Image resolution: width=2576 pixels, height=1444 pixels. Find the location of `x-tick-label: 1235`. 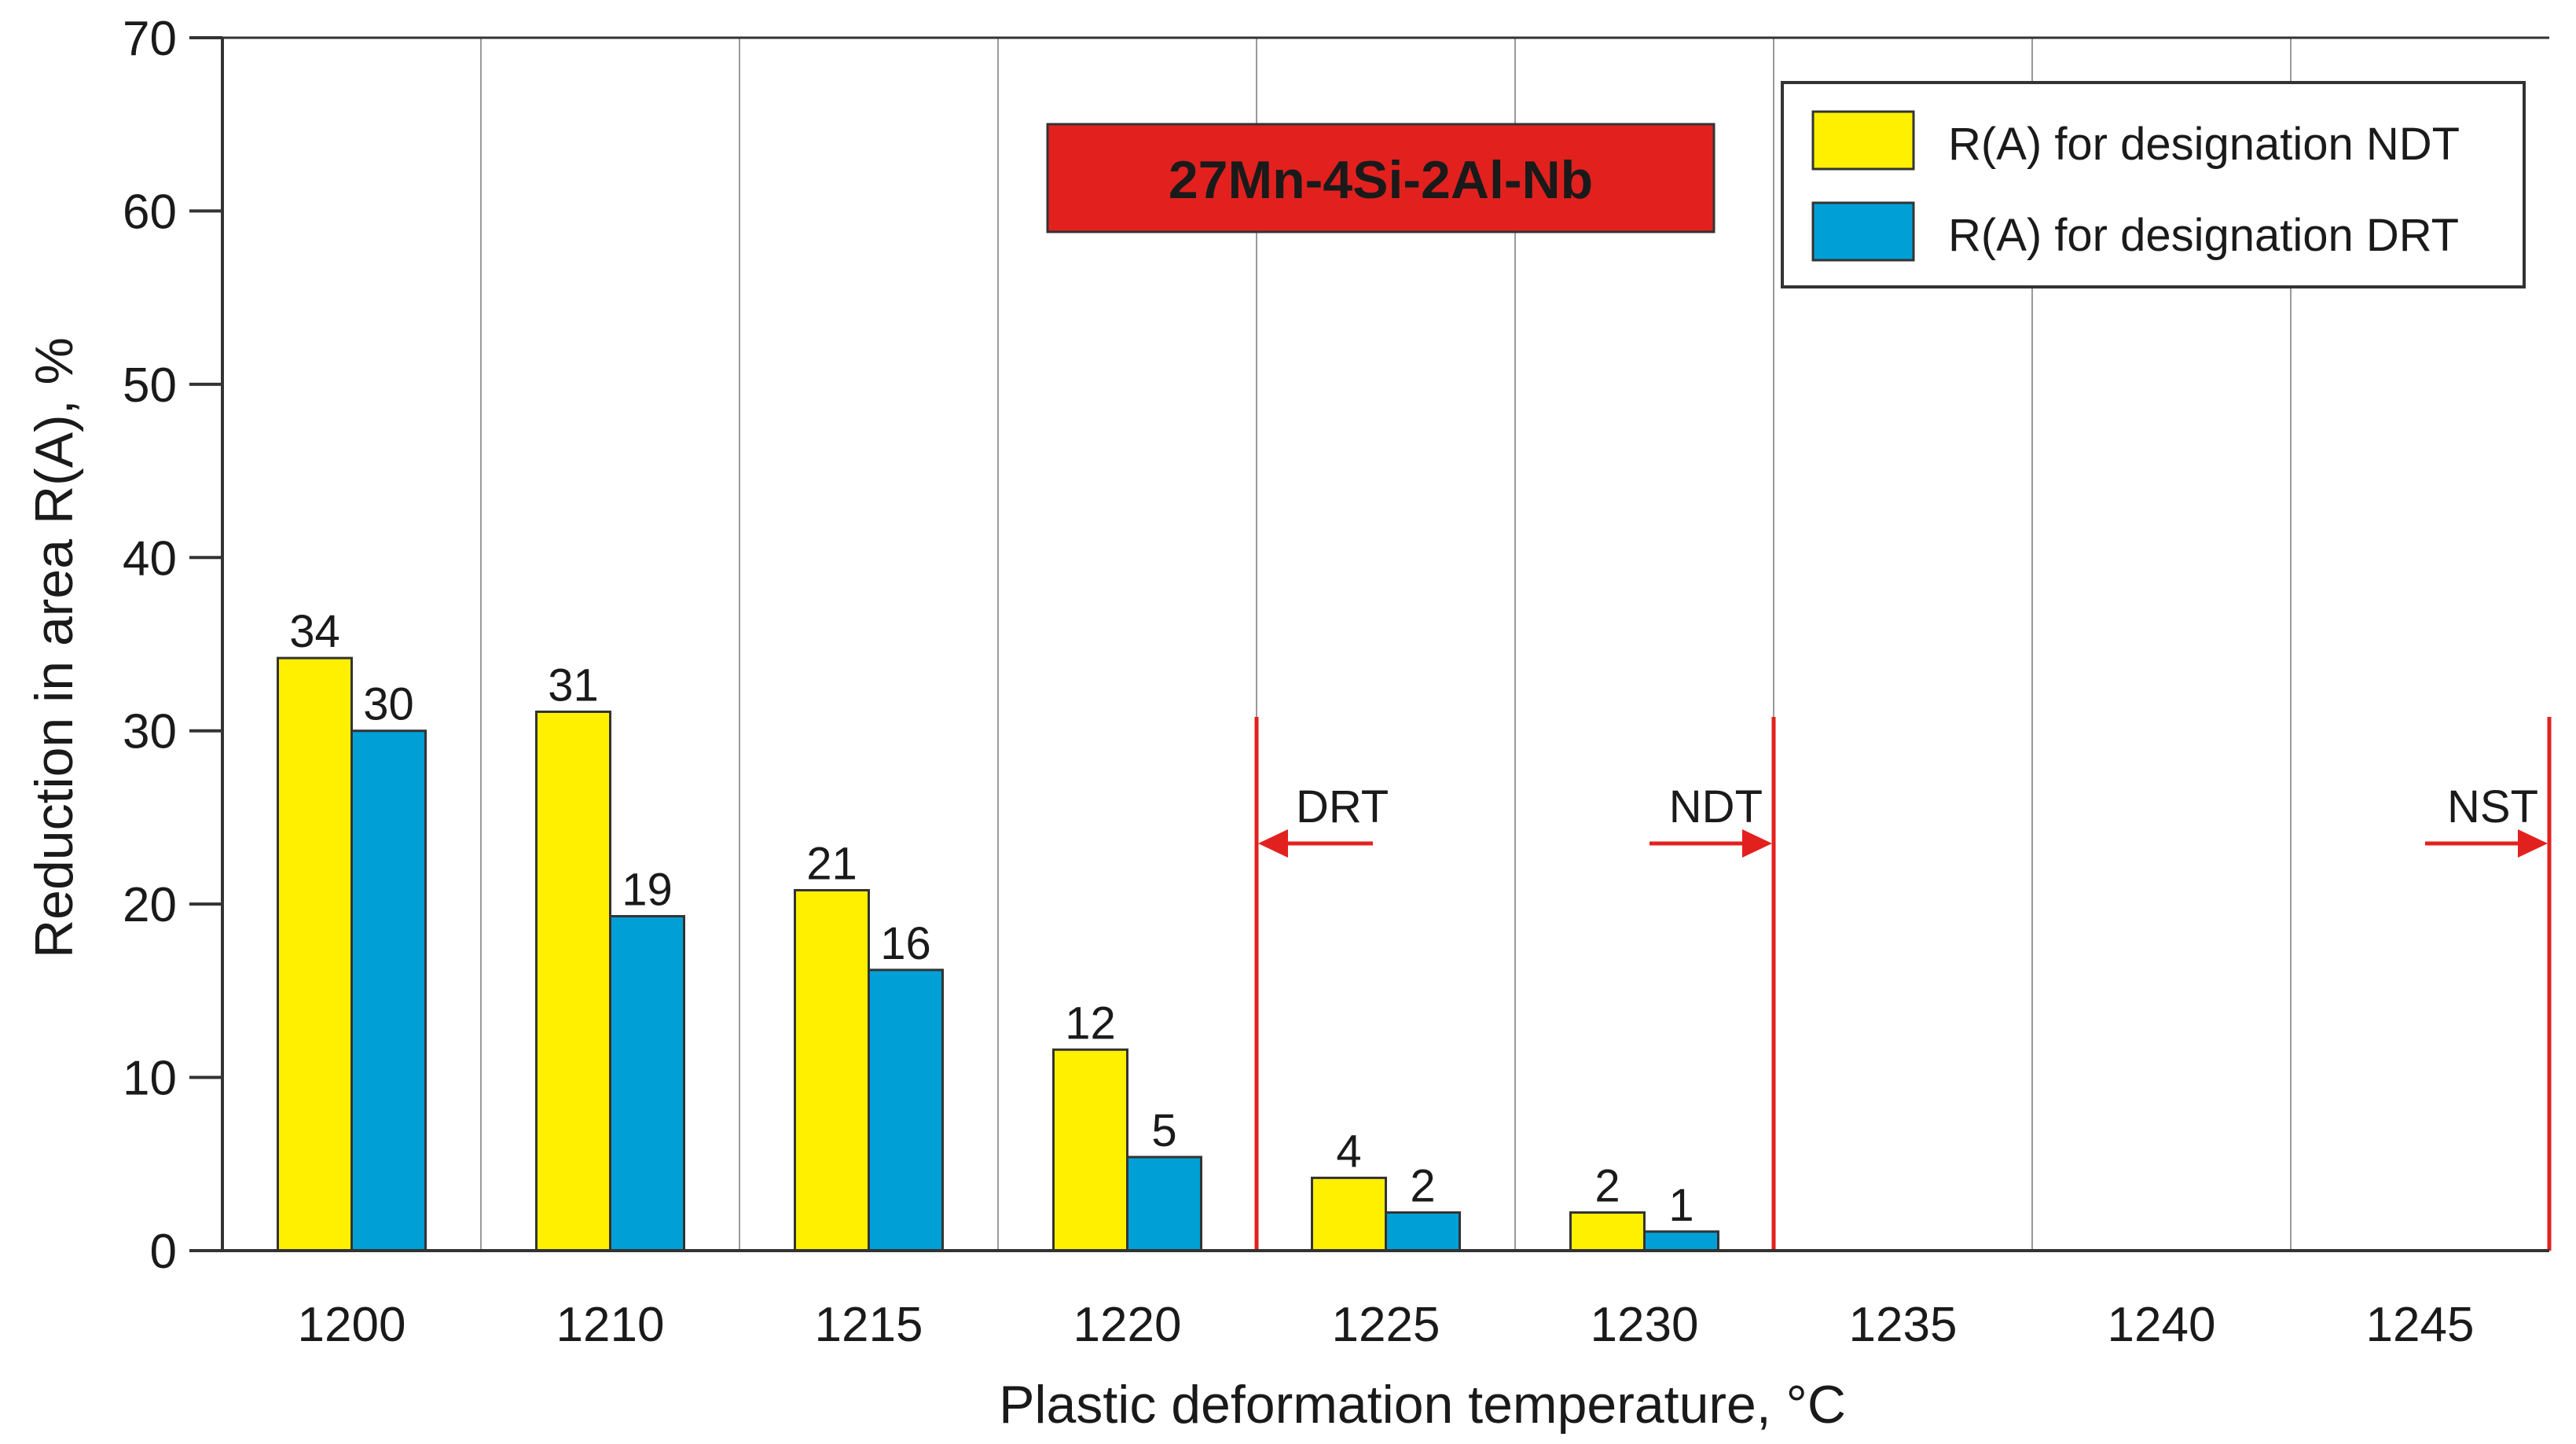

x-tick-label: 1235 is located at coordinates (1903, 1325).